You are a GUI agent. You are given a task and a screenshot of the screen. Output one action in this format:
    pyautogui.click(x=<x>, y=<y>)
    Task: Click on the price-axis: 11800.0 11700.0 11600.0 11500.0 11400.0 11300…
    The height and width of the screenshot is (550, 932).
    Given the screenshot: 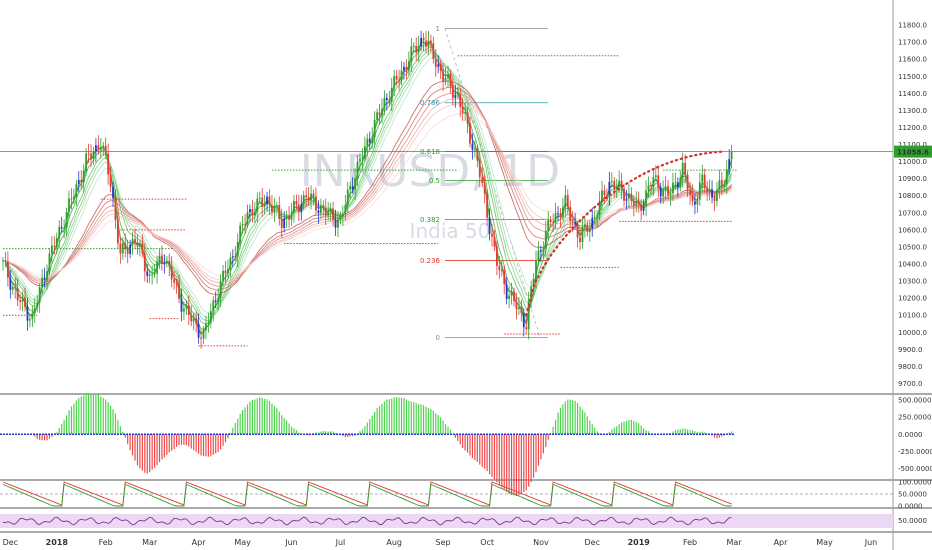 What is the action you would take?
    pyautogui.click(x=912, y=205)
    